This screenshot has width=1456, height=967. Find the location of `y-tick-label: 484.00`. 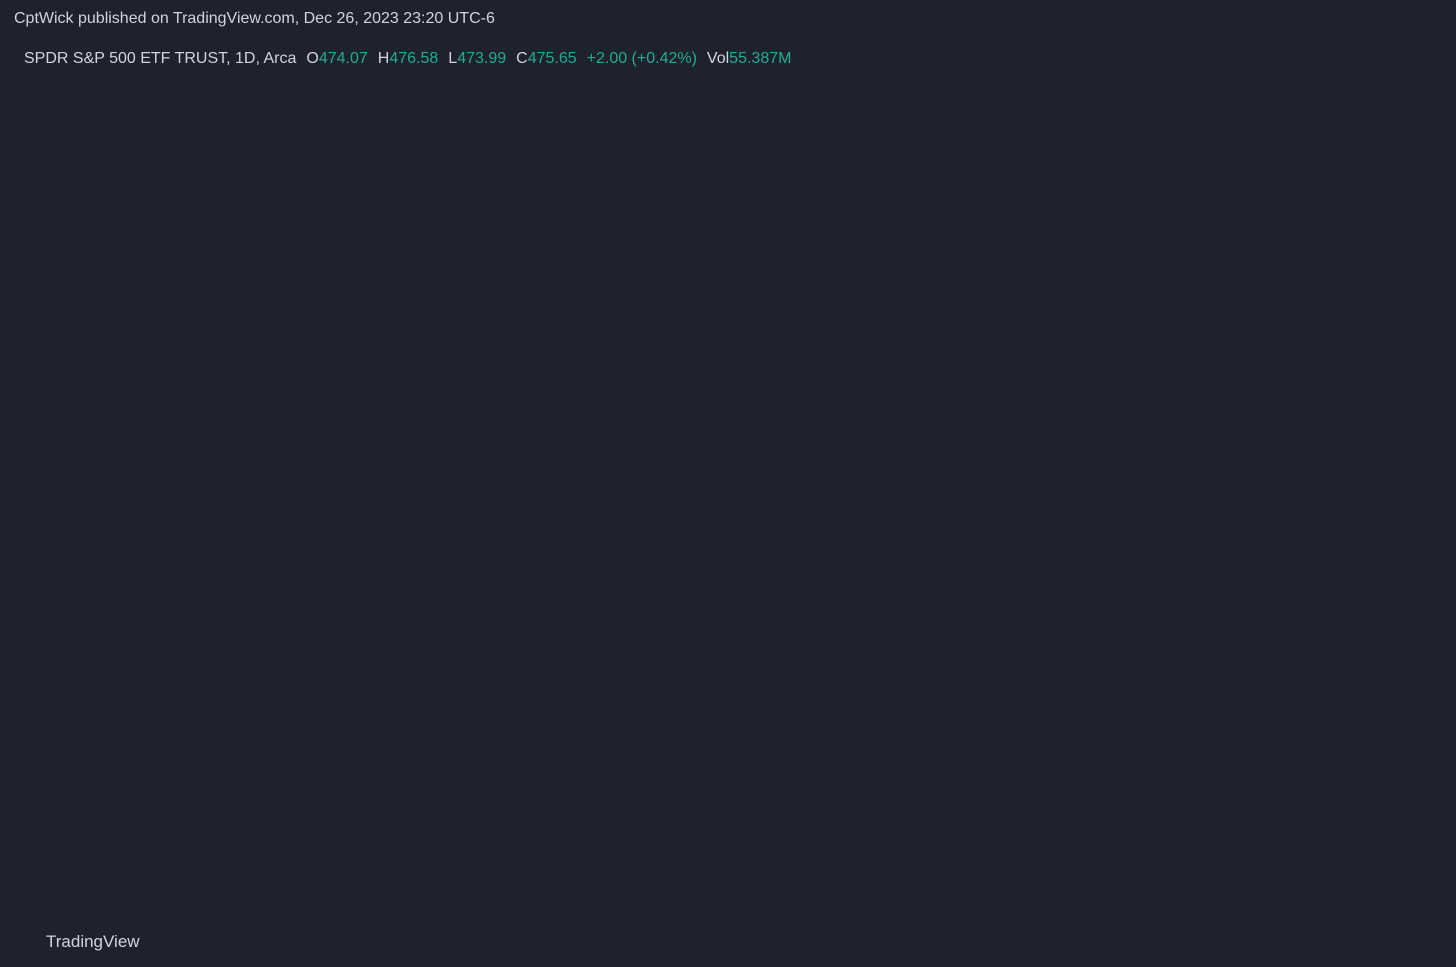

y-tick-label: 484.00 is located at coordinates (1398, 179).